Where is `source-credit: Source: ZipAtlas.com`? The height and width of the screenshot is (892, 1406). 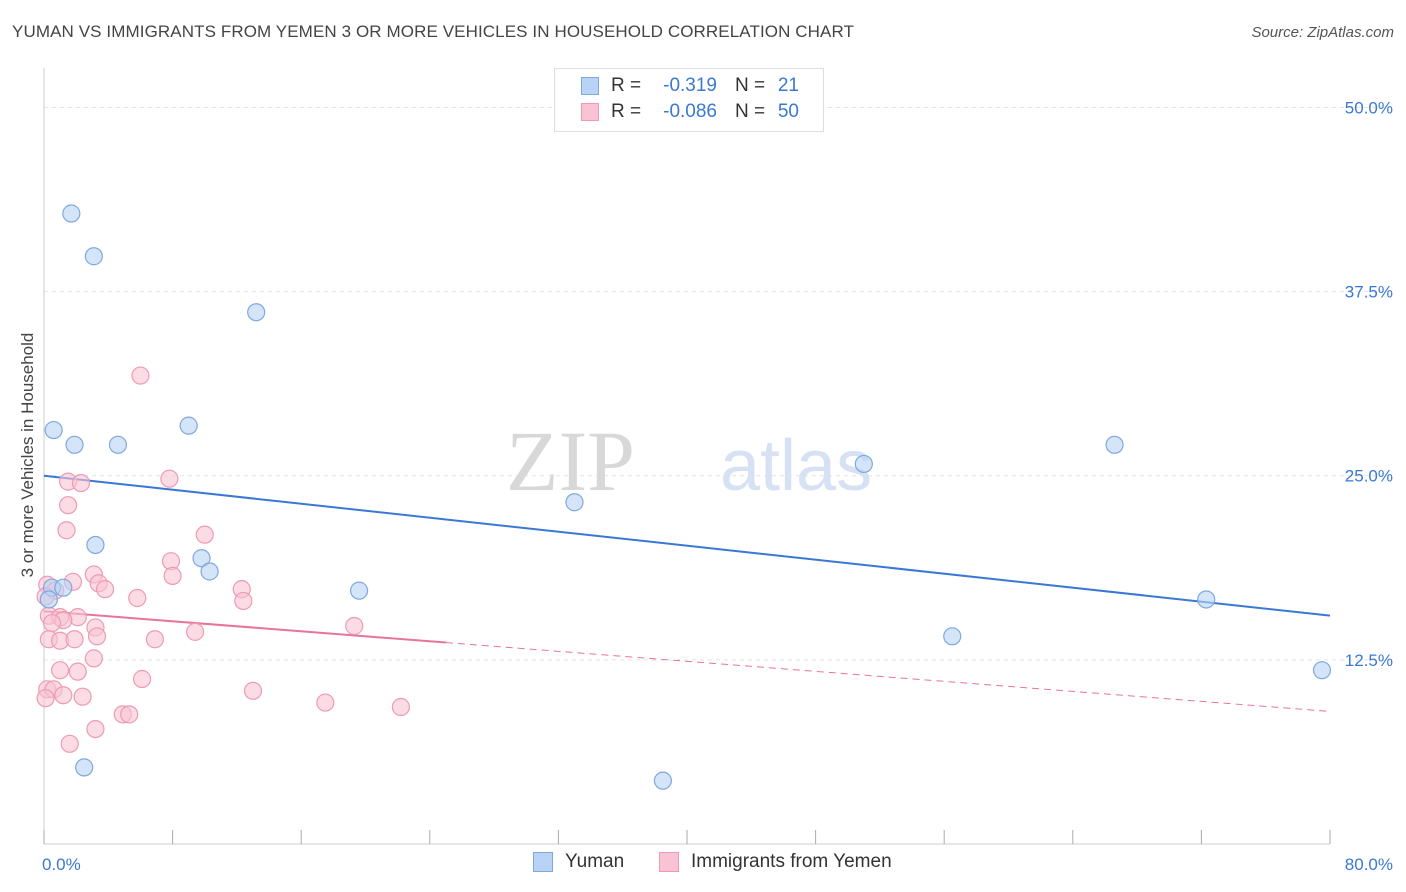
source-credit: Source: ZipAtlas.com is located at coordinates (1322, 32).